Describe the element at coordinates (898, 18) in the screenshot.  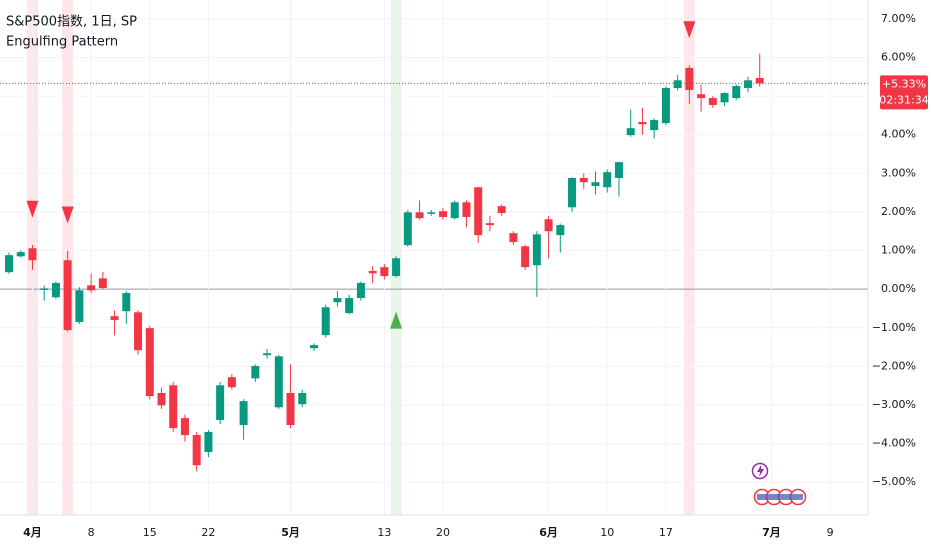
I see `y-tick-label: 7.00%` at that location.